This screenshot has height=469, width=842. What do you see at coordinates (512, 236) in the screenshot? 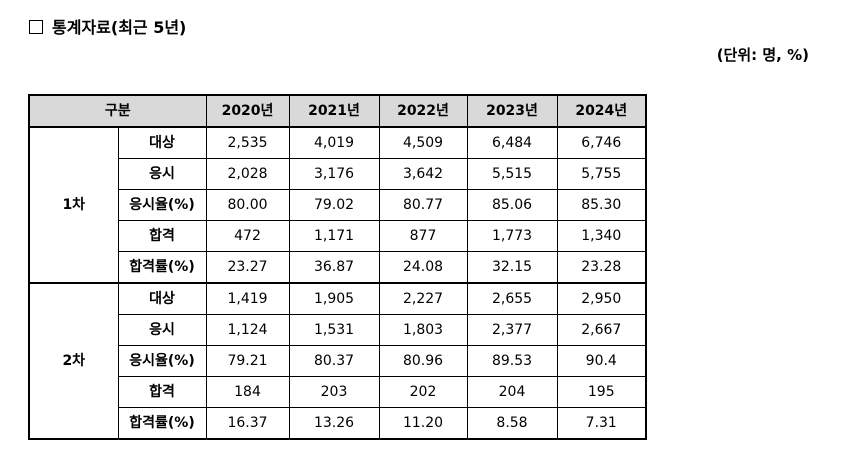
I see `table-cell: 1,773` at bounding box center [512, 236].